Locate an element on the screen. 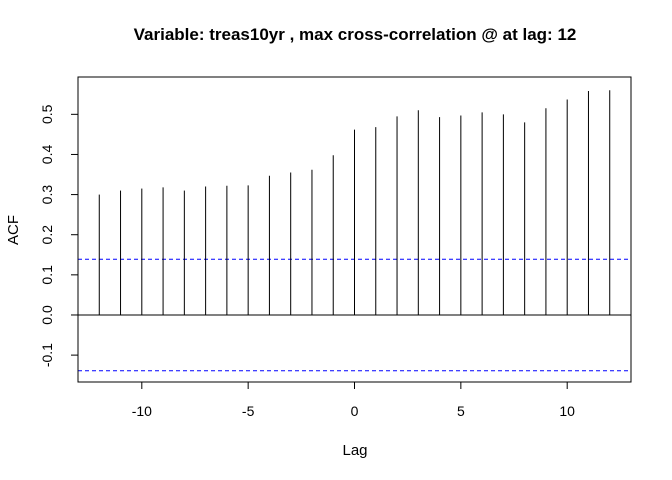 This screenshot has height=480, width=672. y-axis-label: ACF is located at coordinates (13, 230).